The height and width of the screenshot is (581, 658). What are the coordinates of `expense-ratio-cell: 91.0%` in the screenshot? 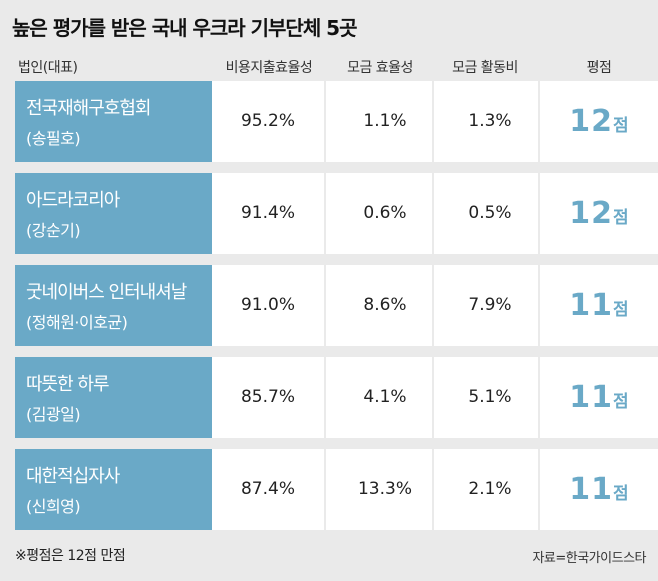 It's located at (267, 305).